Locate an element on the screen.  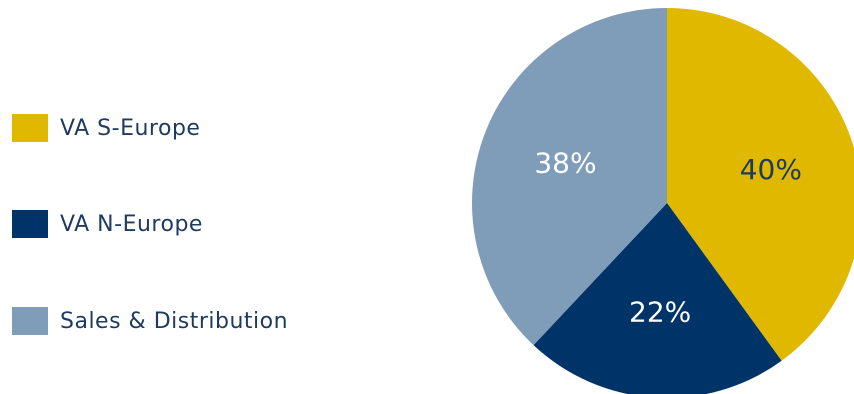
legend-item-va-s-europe: VA S-Europe is located at coordinates (106, 128).